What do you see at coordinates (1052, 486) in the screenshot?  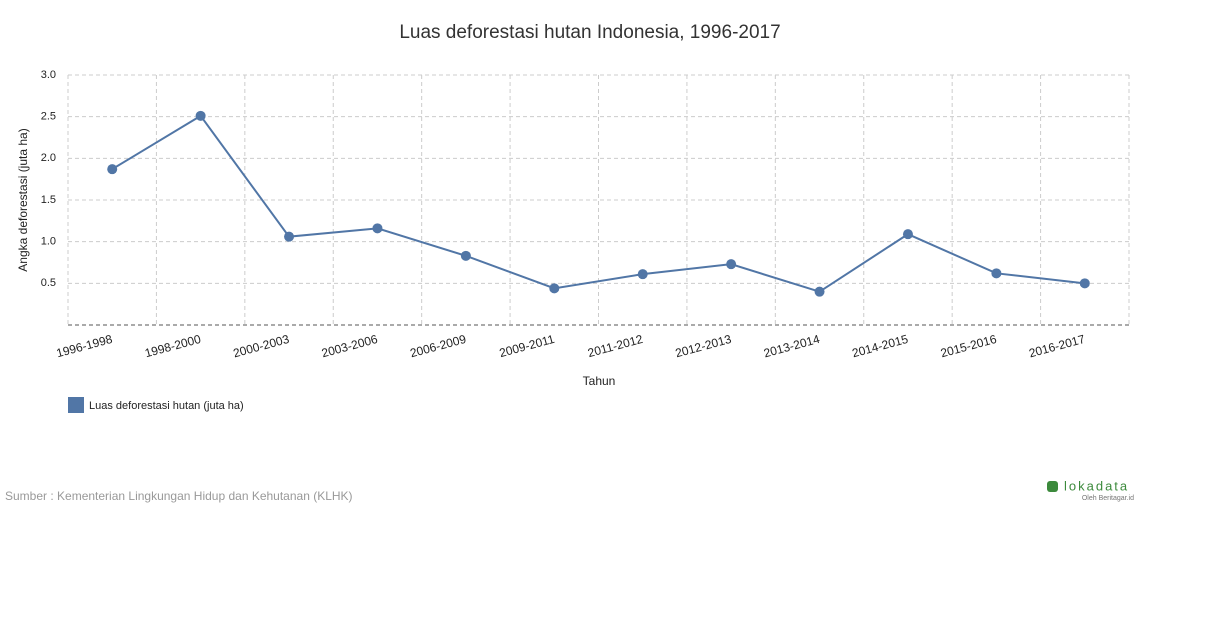 I see `brand-icon` at bounding box center [1052, 486].